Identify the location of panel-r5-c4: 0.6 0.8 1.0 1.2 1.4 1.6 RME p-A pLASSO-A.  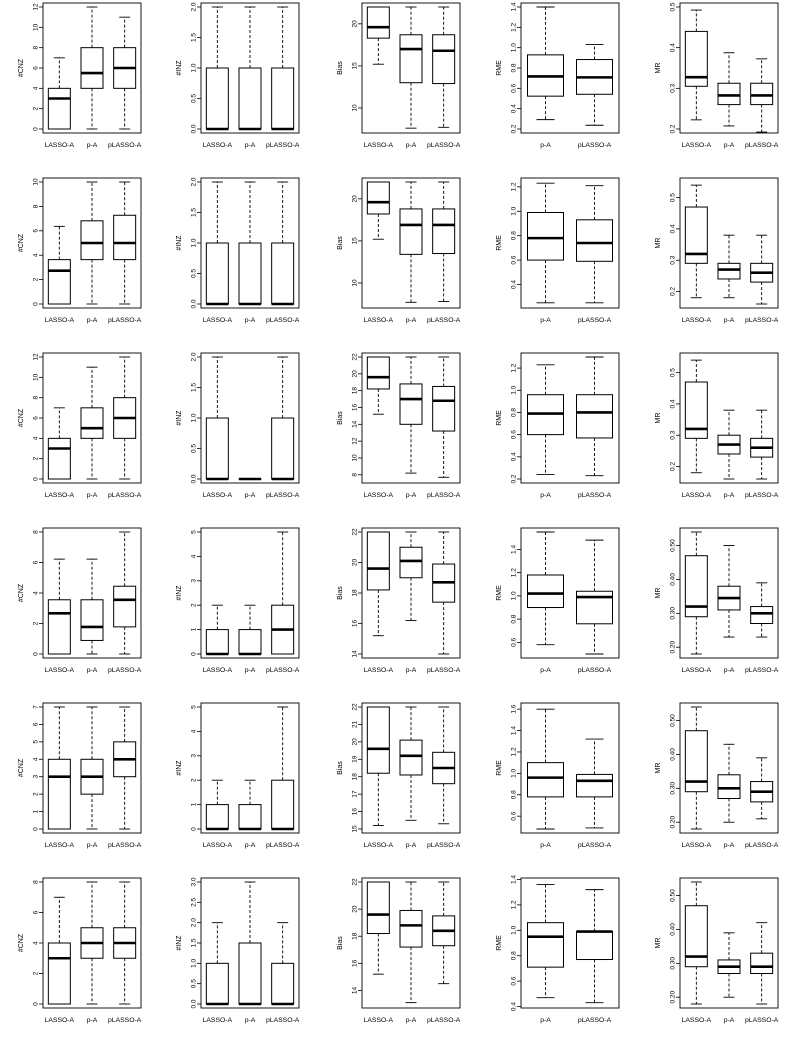
(558, 775).